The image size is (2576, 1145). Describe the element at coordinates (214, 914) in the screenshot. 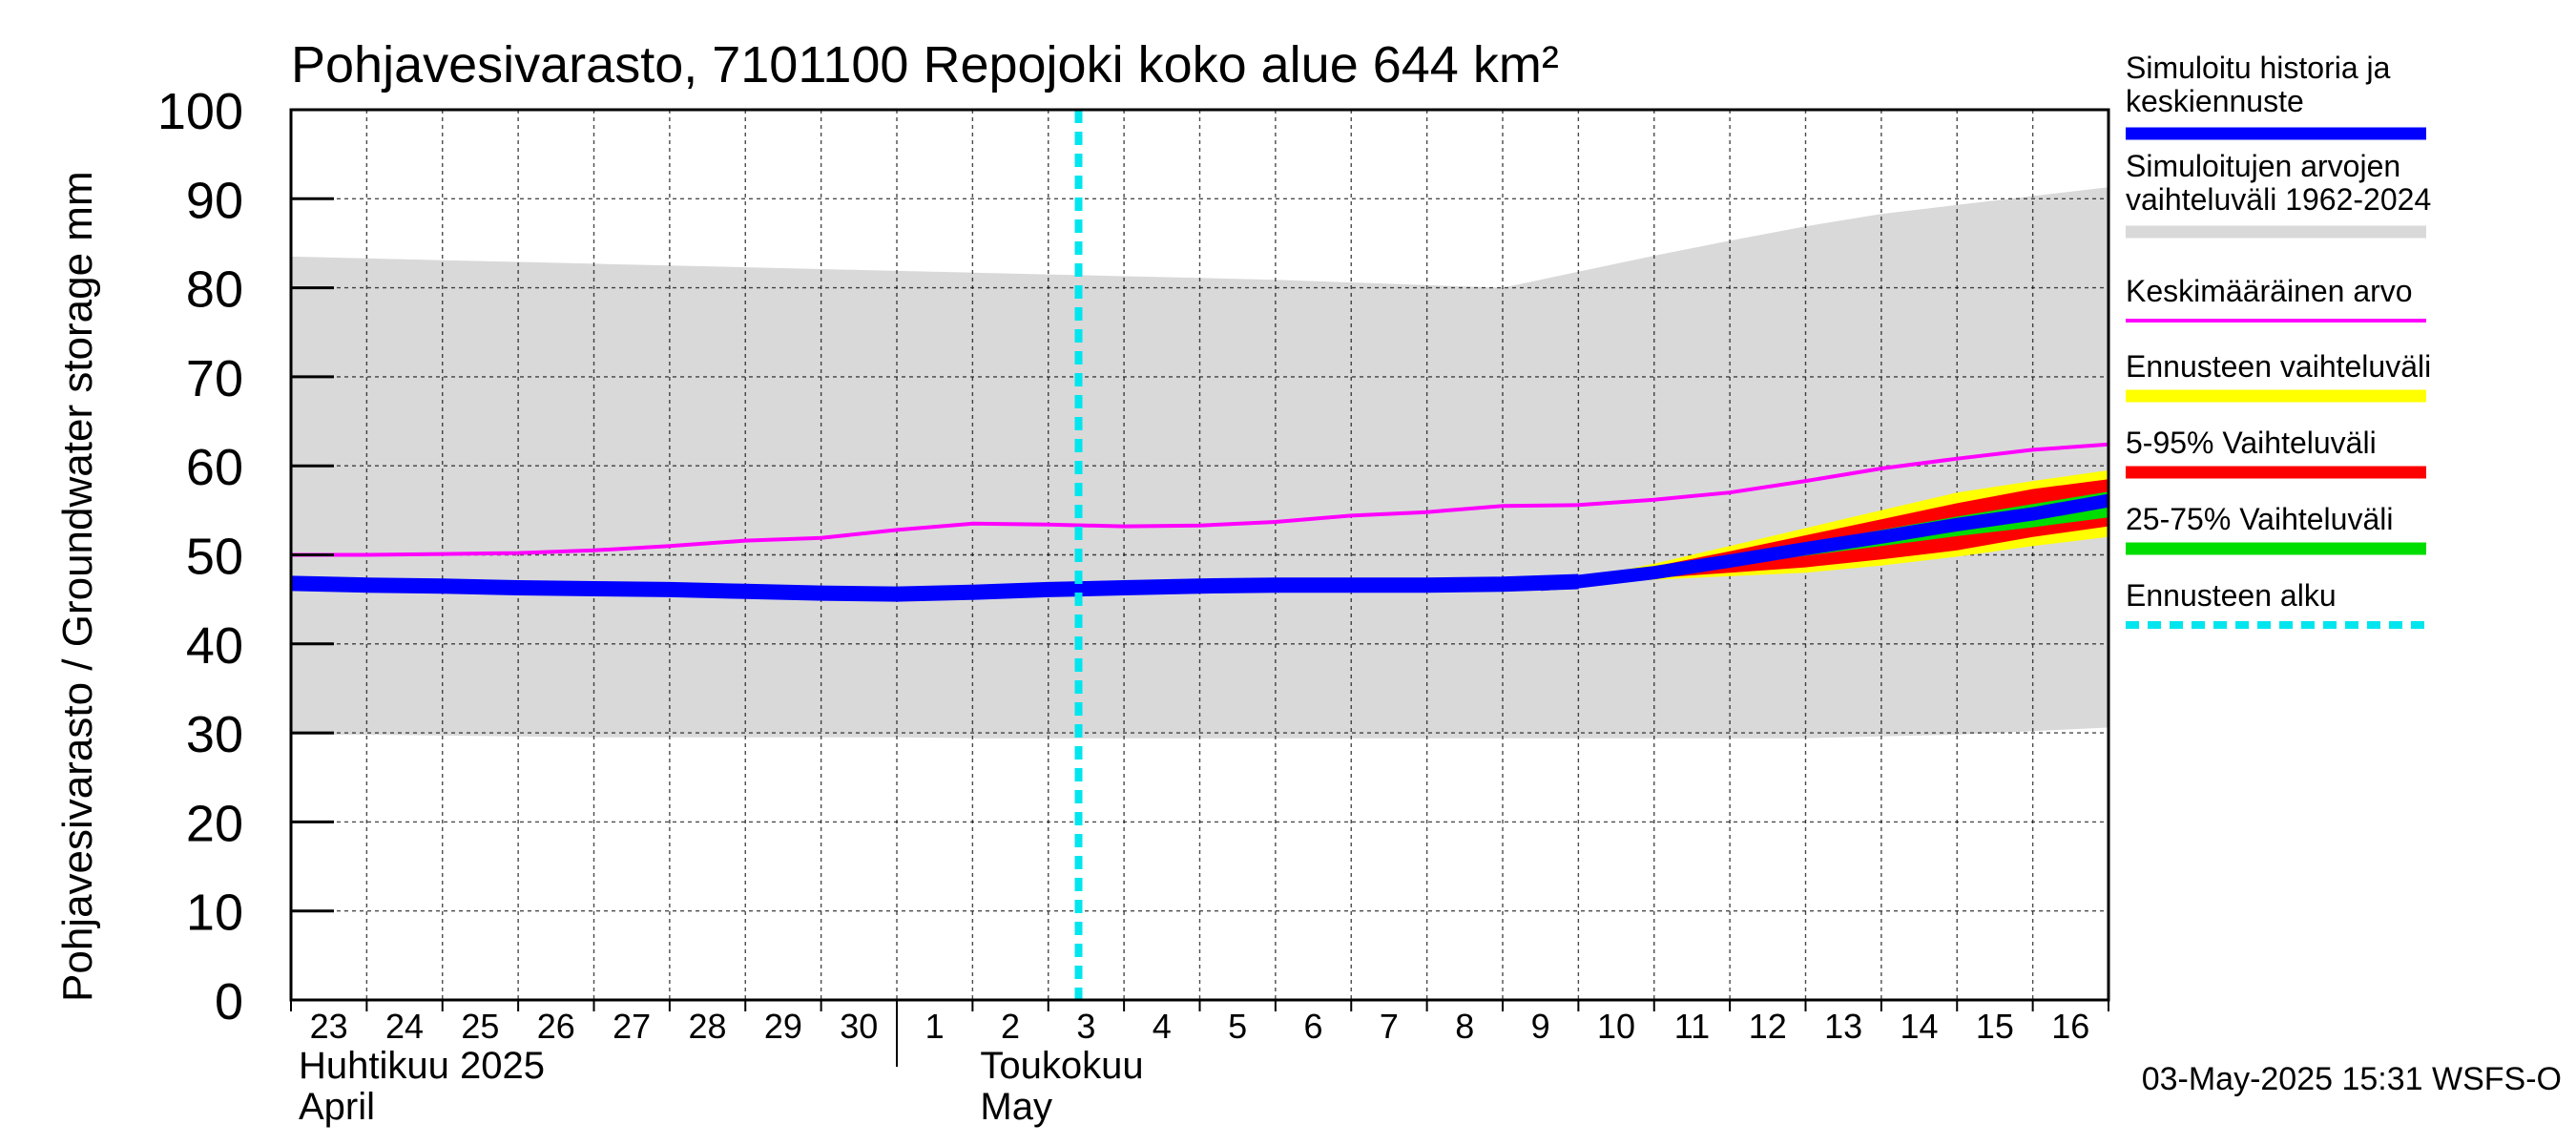

I see `y-tick-label: 10` at that location.